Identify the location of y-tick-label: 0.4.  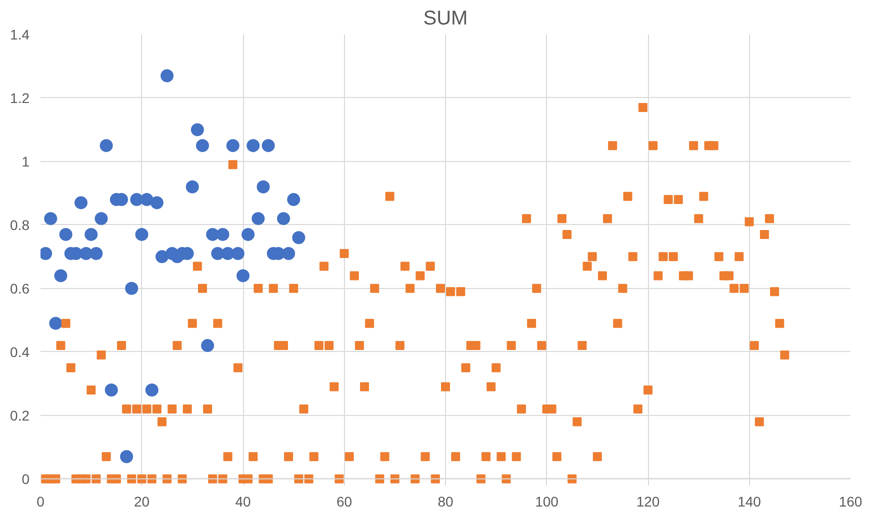
(20, 352).